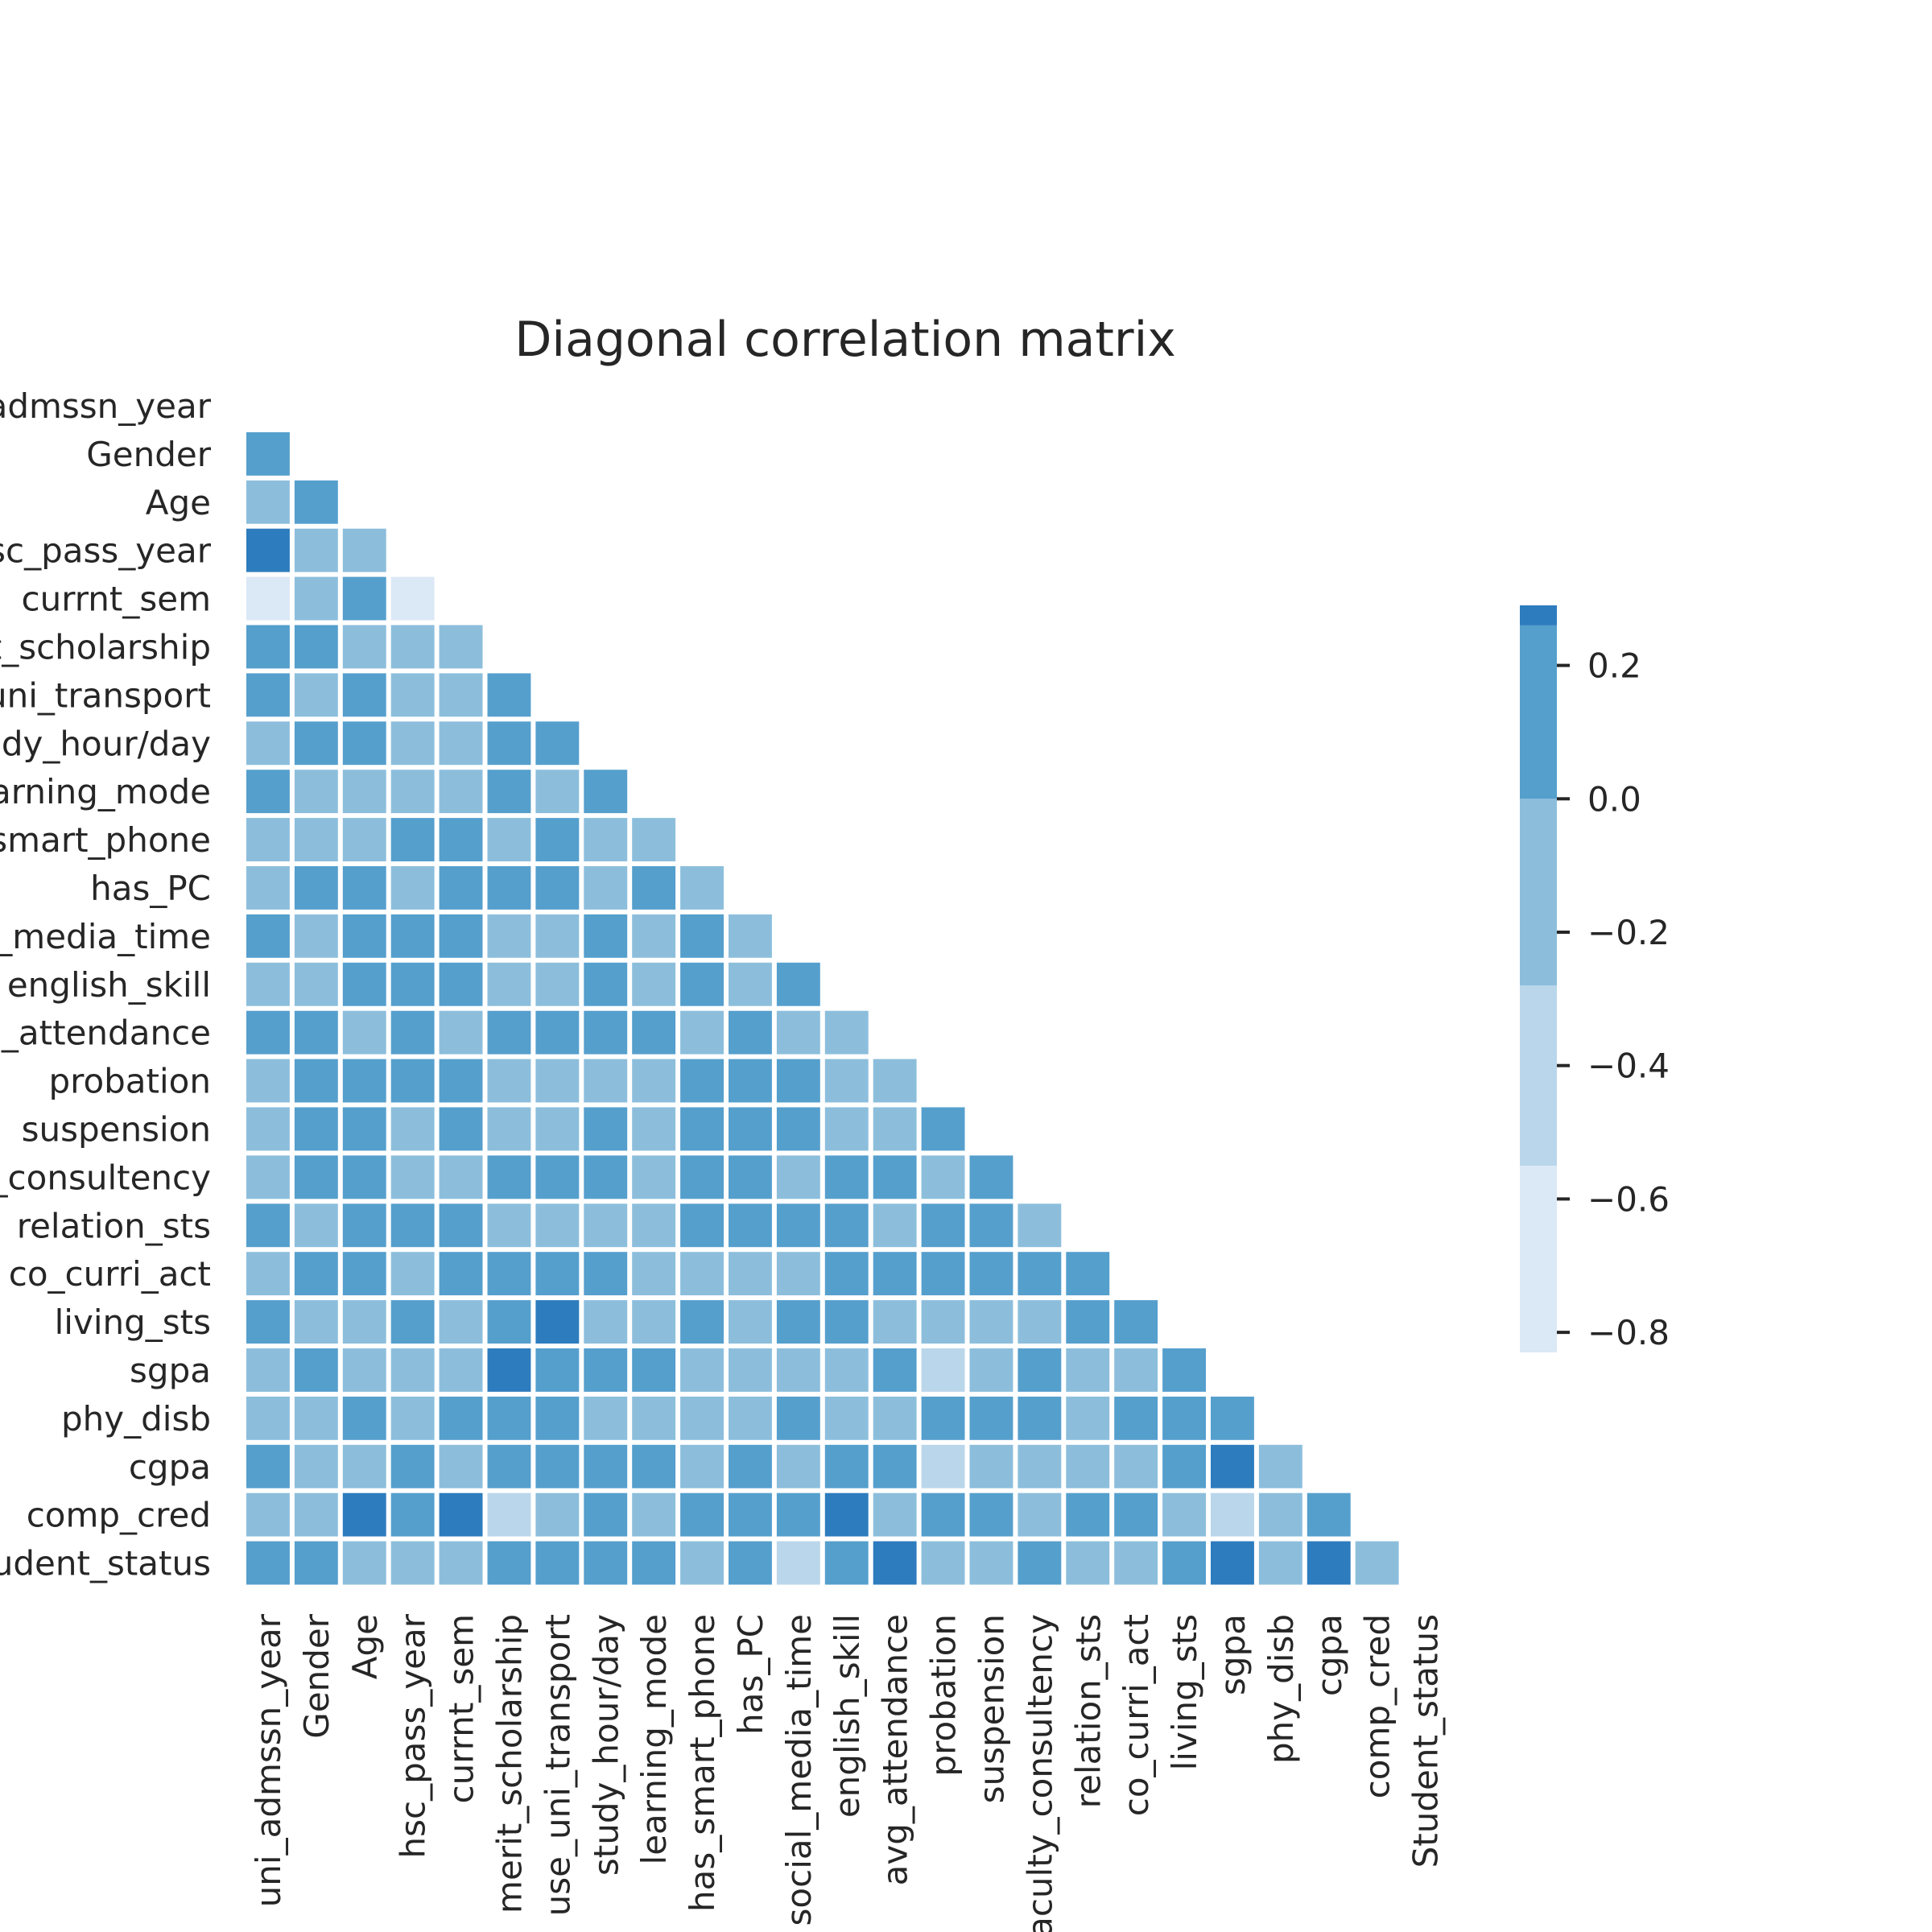  Describe the element at coordinates (510, 1764) in the screenshot. I see `x-tick-label: merit_scholarship` at that location.